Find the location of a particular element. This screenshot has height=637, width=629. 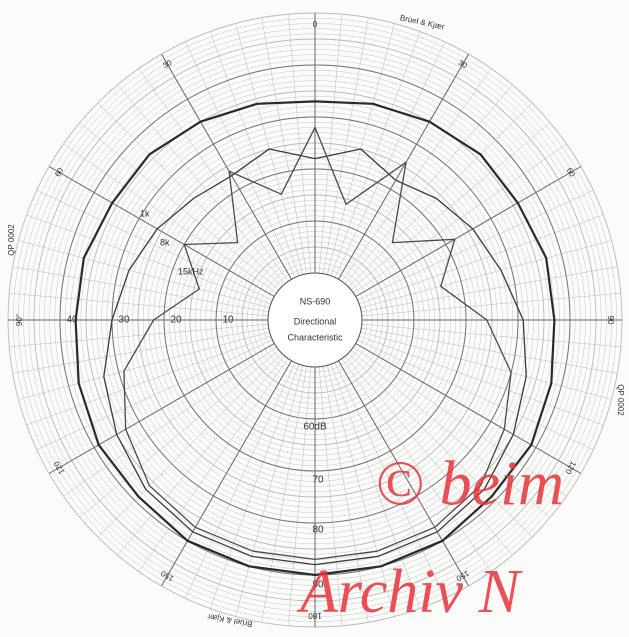

watermark: © beim is located at coordinates (469, 483).